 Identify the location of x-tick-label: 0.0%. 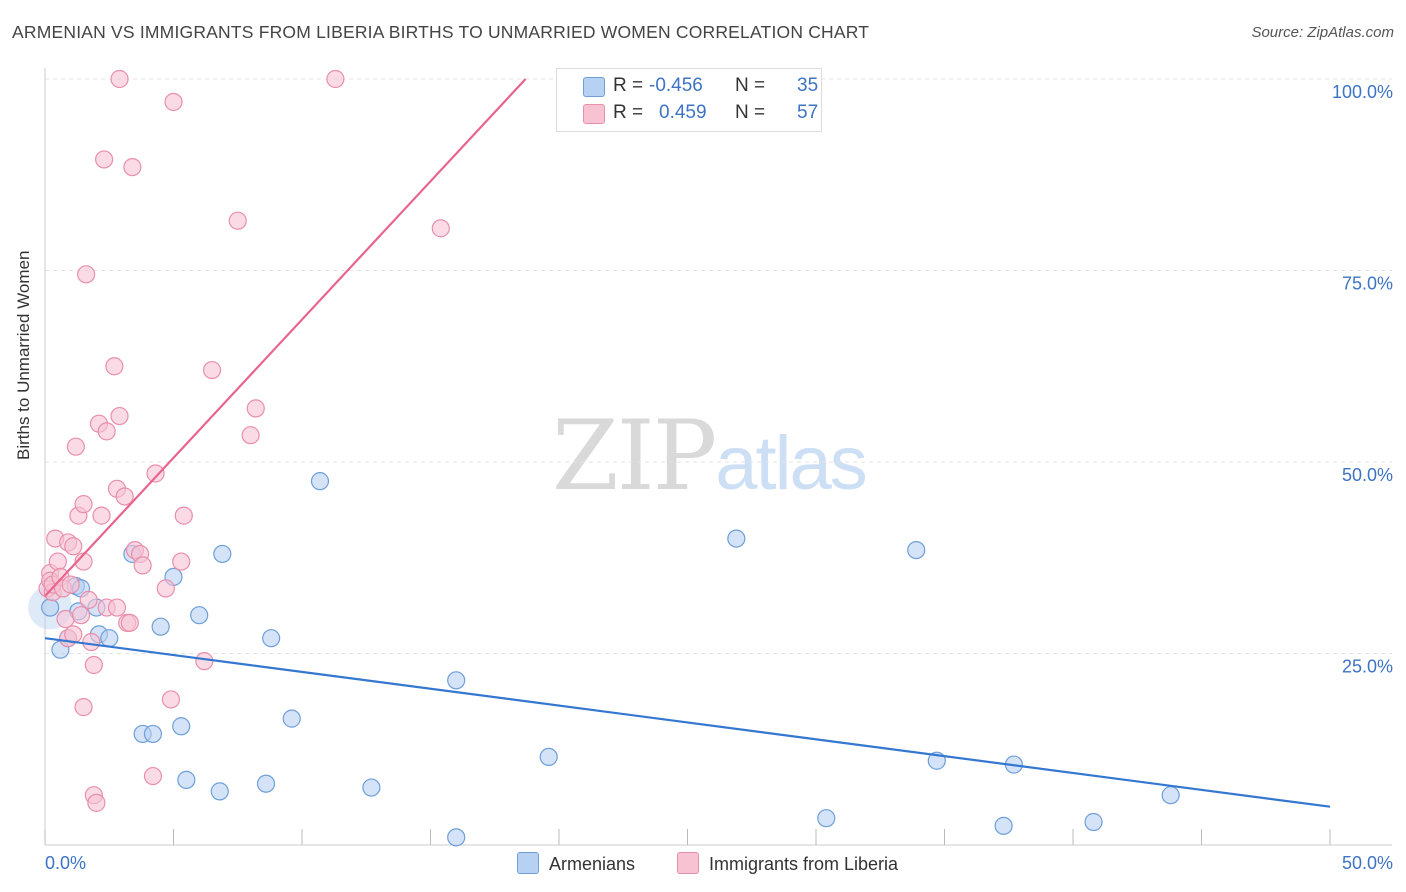
(65, 863).